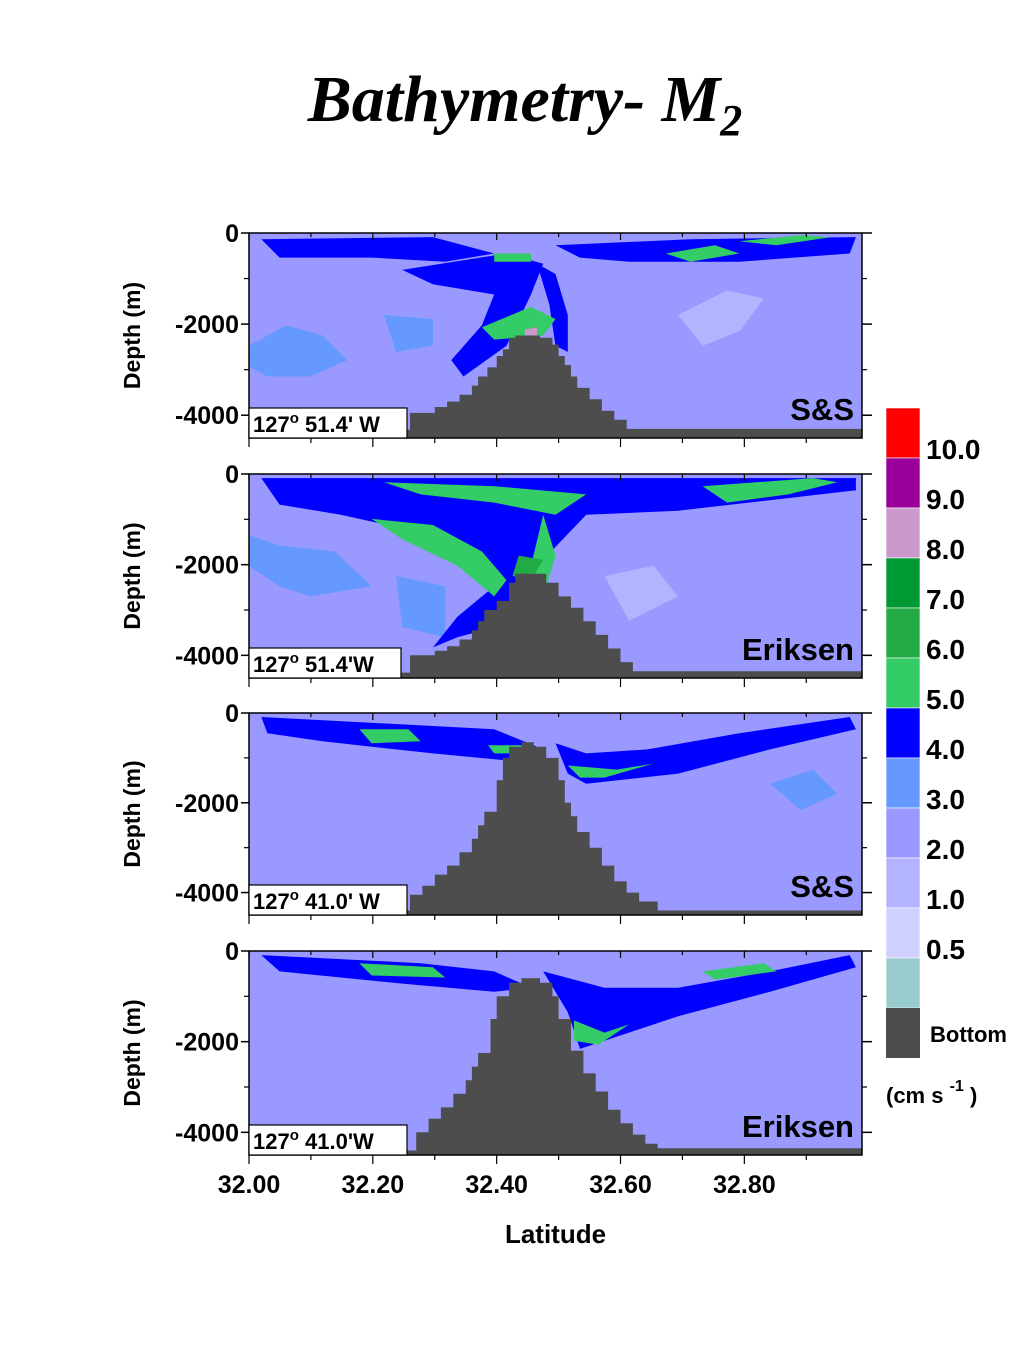  Describe the element at coordinates (945, 499) in the screenshot. I see `colorbar-label: 9.0` at that location.